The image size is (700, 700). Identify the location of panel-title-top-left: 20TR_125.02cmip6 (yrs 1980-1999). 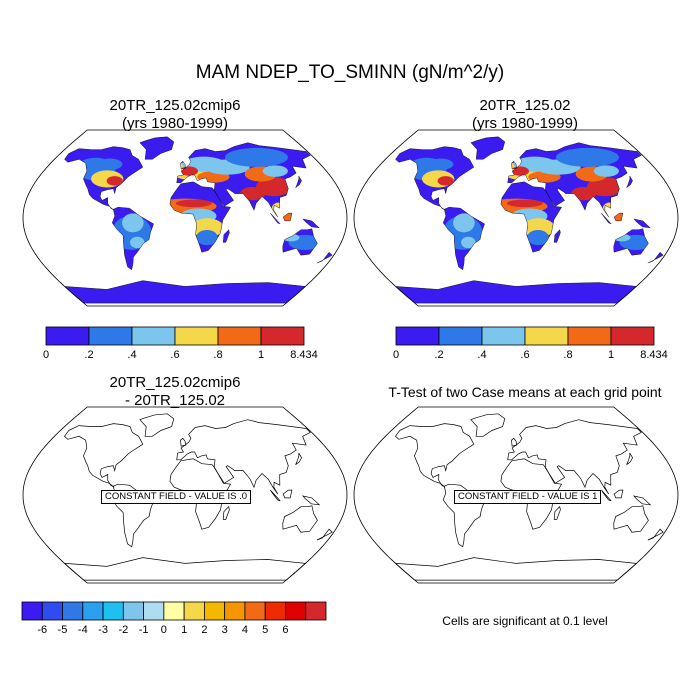
(175, 115).